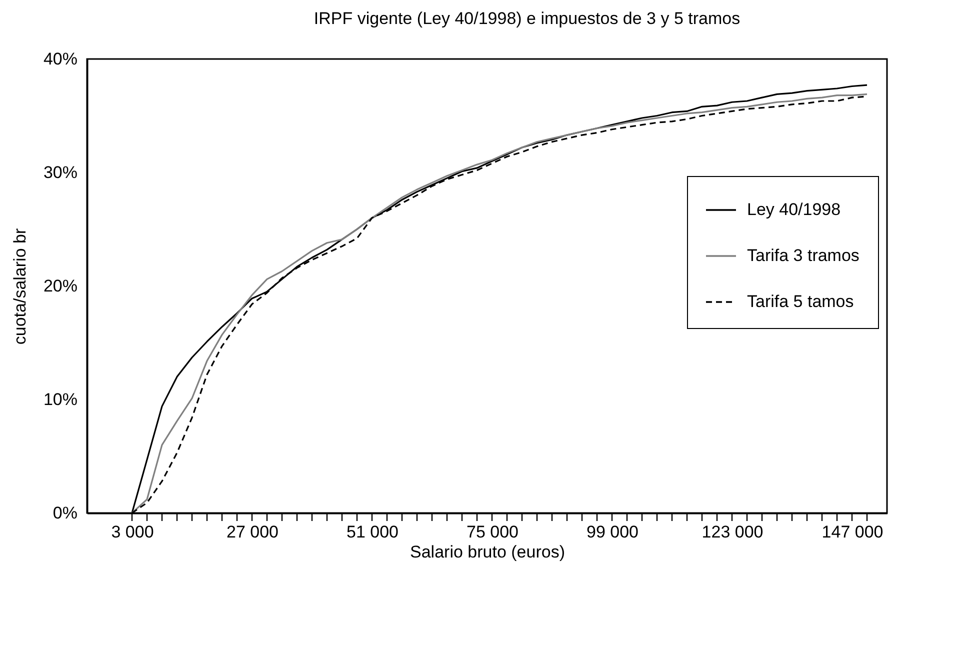 This screenshot has width=956, height=646. What do you see at coordinates (800, 301) in the screenshot?
I see `legend-label: Tarifa 5 tamos` at bounding box center [800, 301].